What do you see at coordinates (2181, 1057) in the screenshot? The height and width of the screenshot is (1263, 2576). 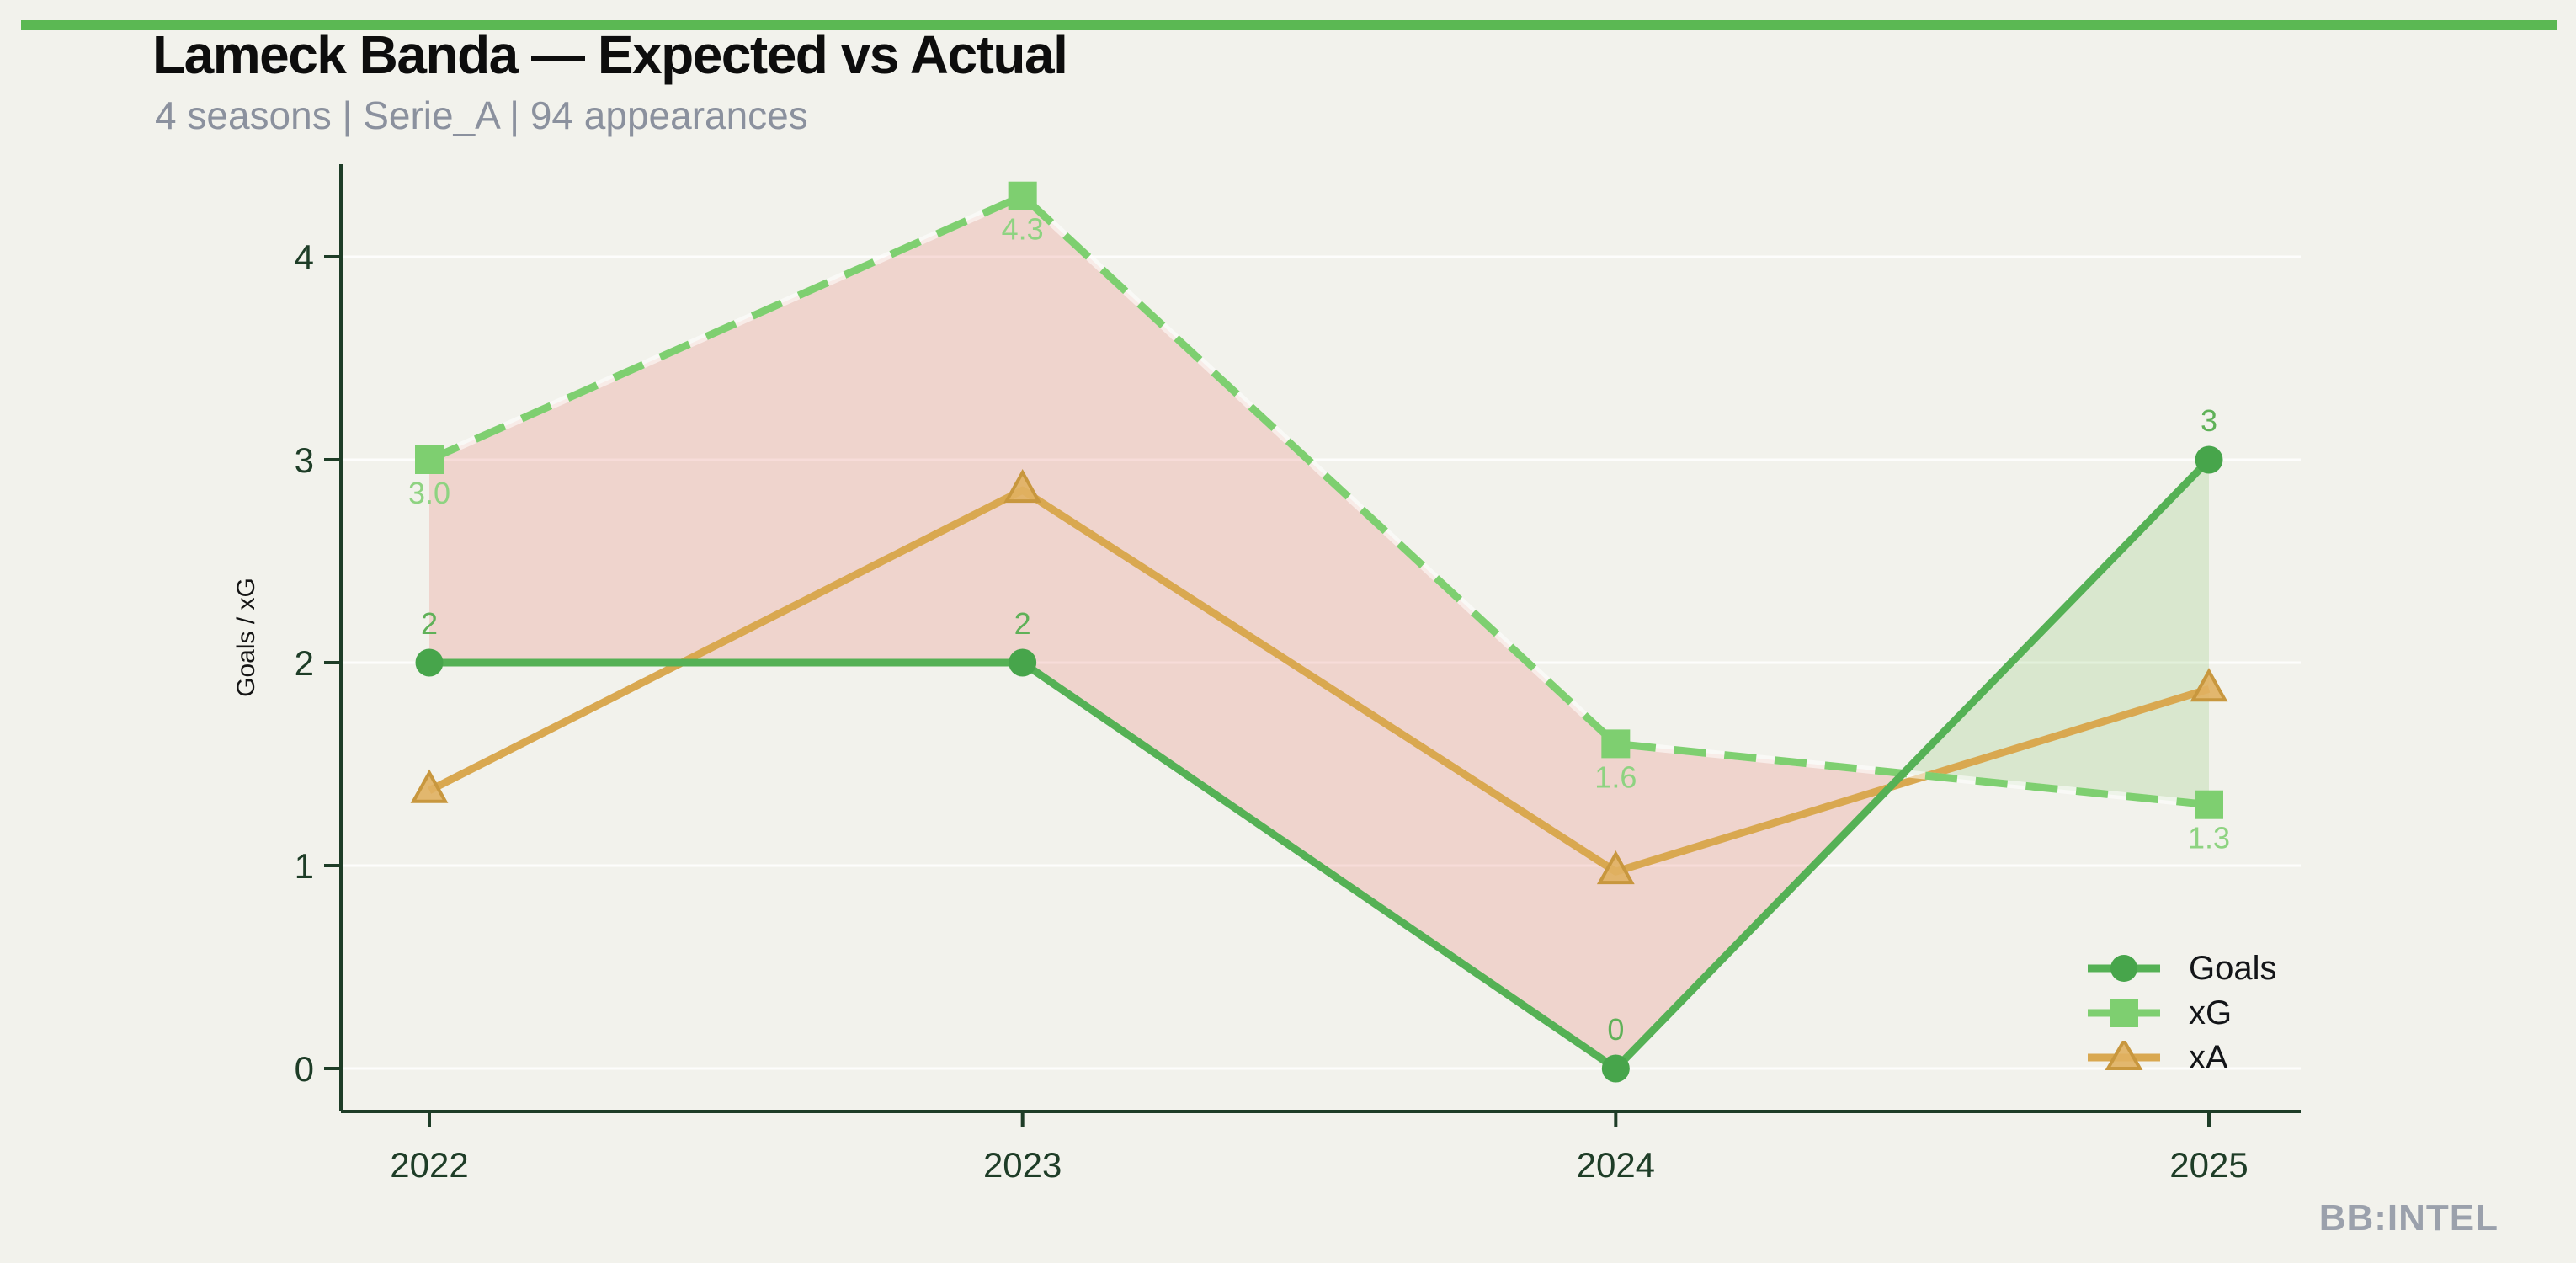 I see `legend-item-xa: xA` at bounding box center [2181, 1057].